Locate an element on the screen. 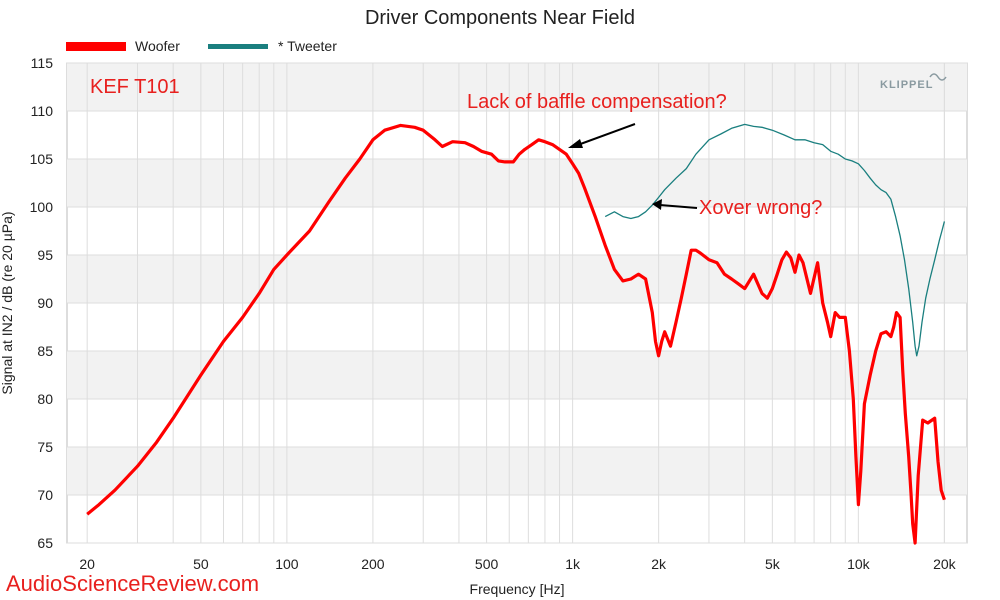 Image resolution: width=1000 pixels, height=600 pixels. x-tick-label: 100 is located at coordinates (287, 564).